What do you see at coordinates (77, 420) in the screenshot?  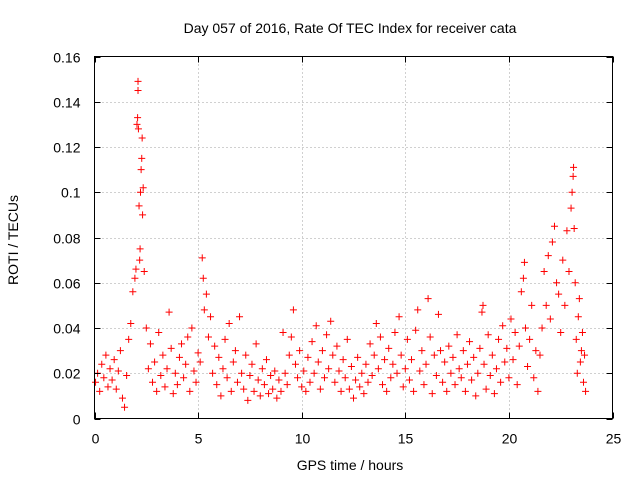 I see `y-tick-label: 0` at bounding box center [77, 420].